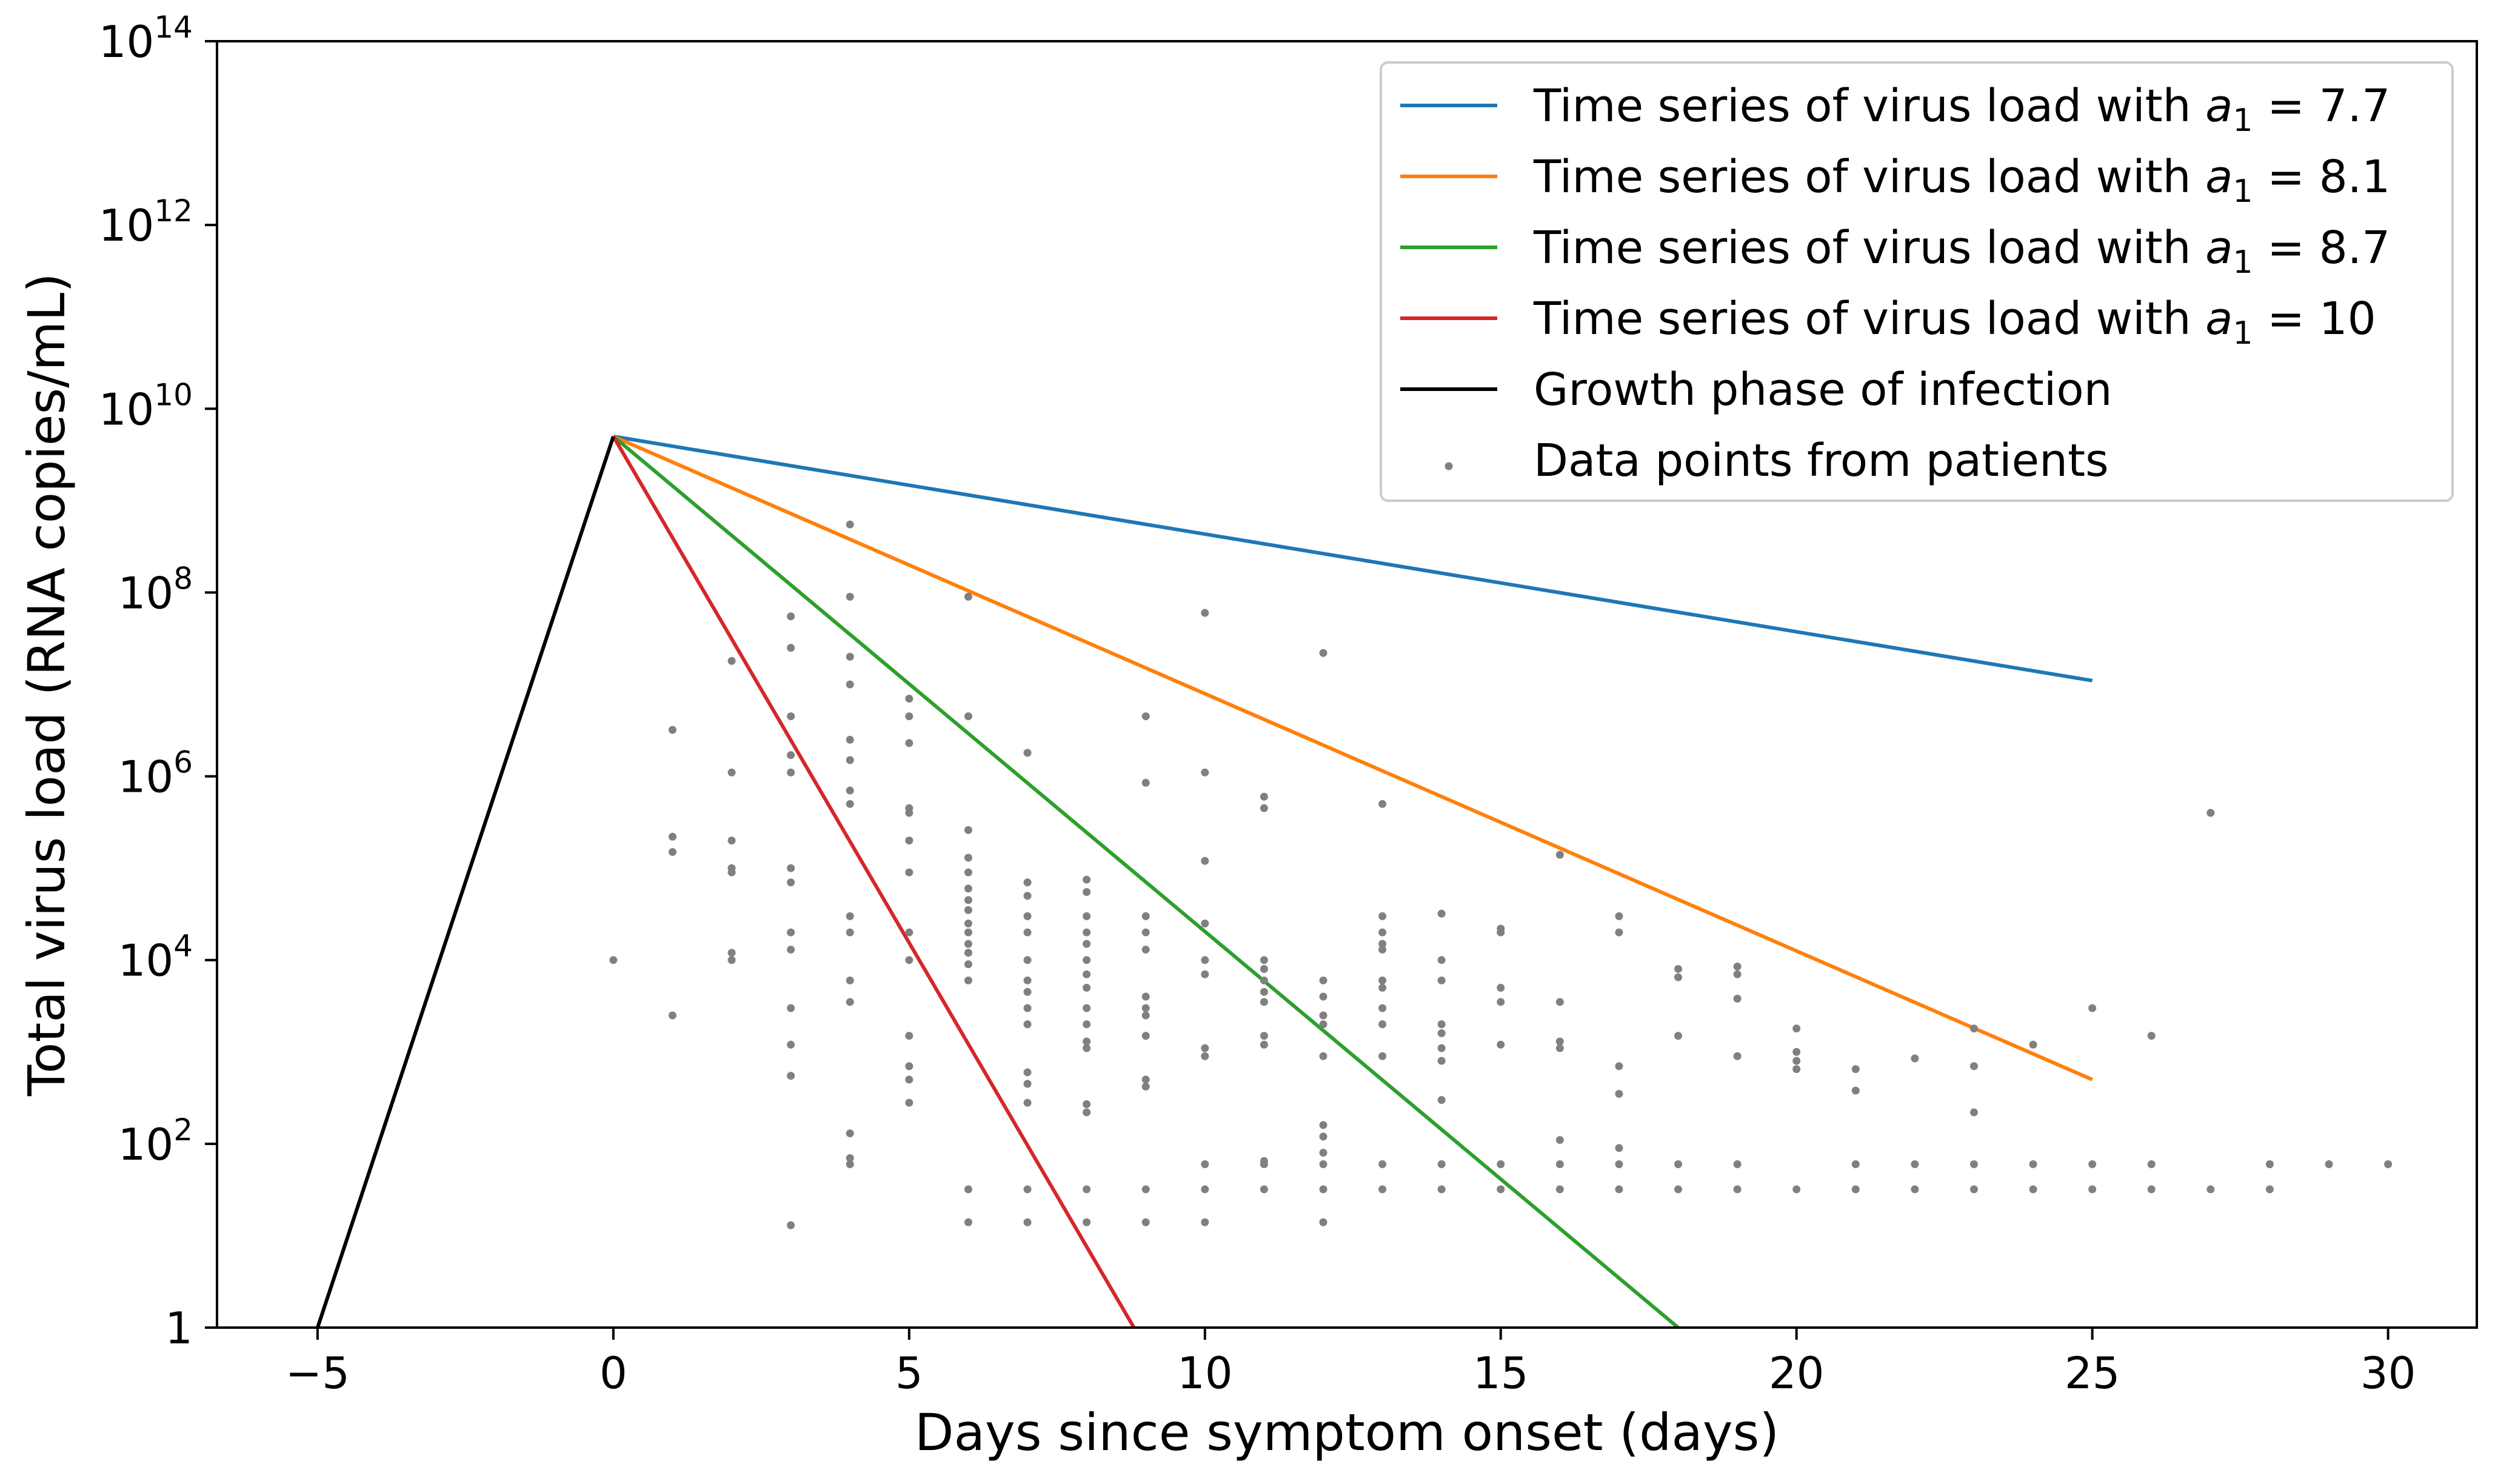 Image resolution: width=2495 pixels, height=1484 pixels. What do you see at coordinates (318, 1373) in the screenshot?
I see `x-tick-label: −5` at bounding box center [318, 1373].